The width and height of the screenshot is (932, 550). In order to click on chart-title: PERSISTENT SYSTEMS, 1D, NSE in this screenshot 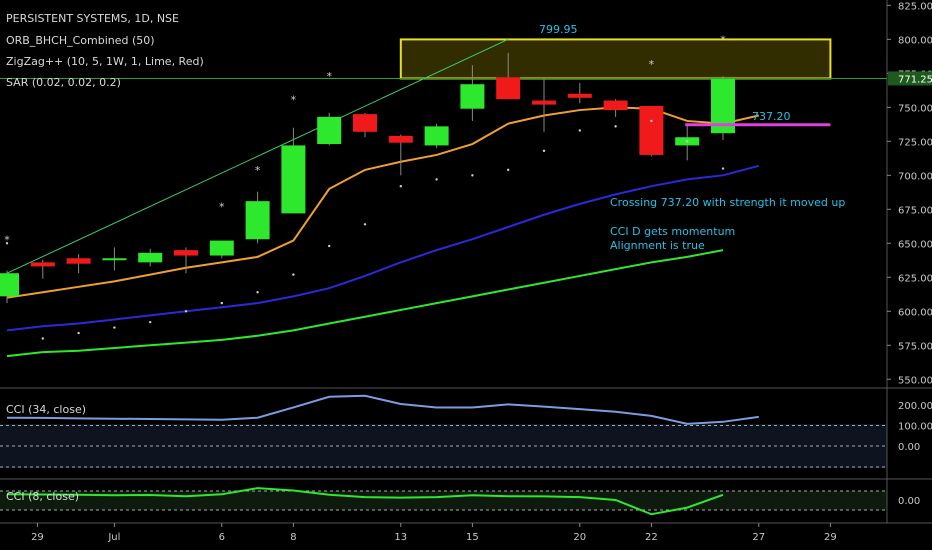, I will do `click(92, 18)`.